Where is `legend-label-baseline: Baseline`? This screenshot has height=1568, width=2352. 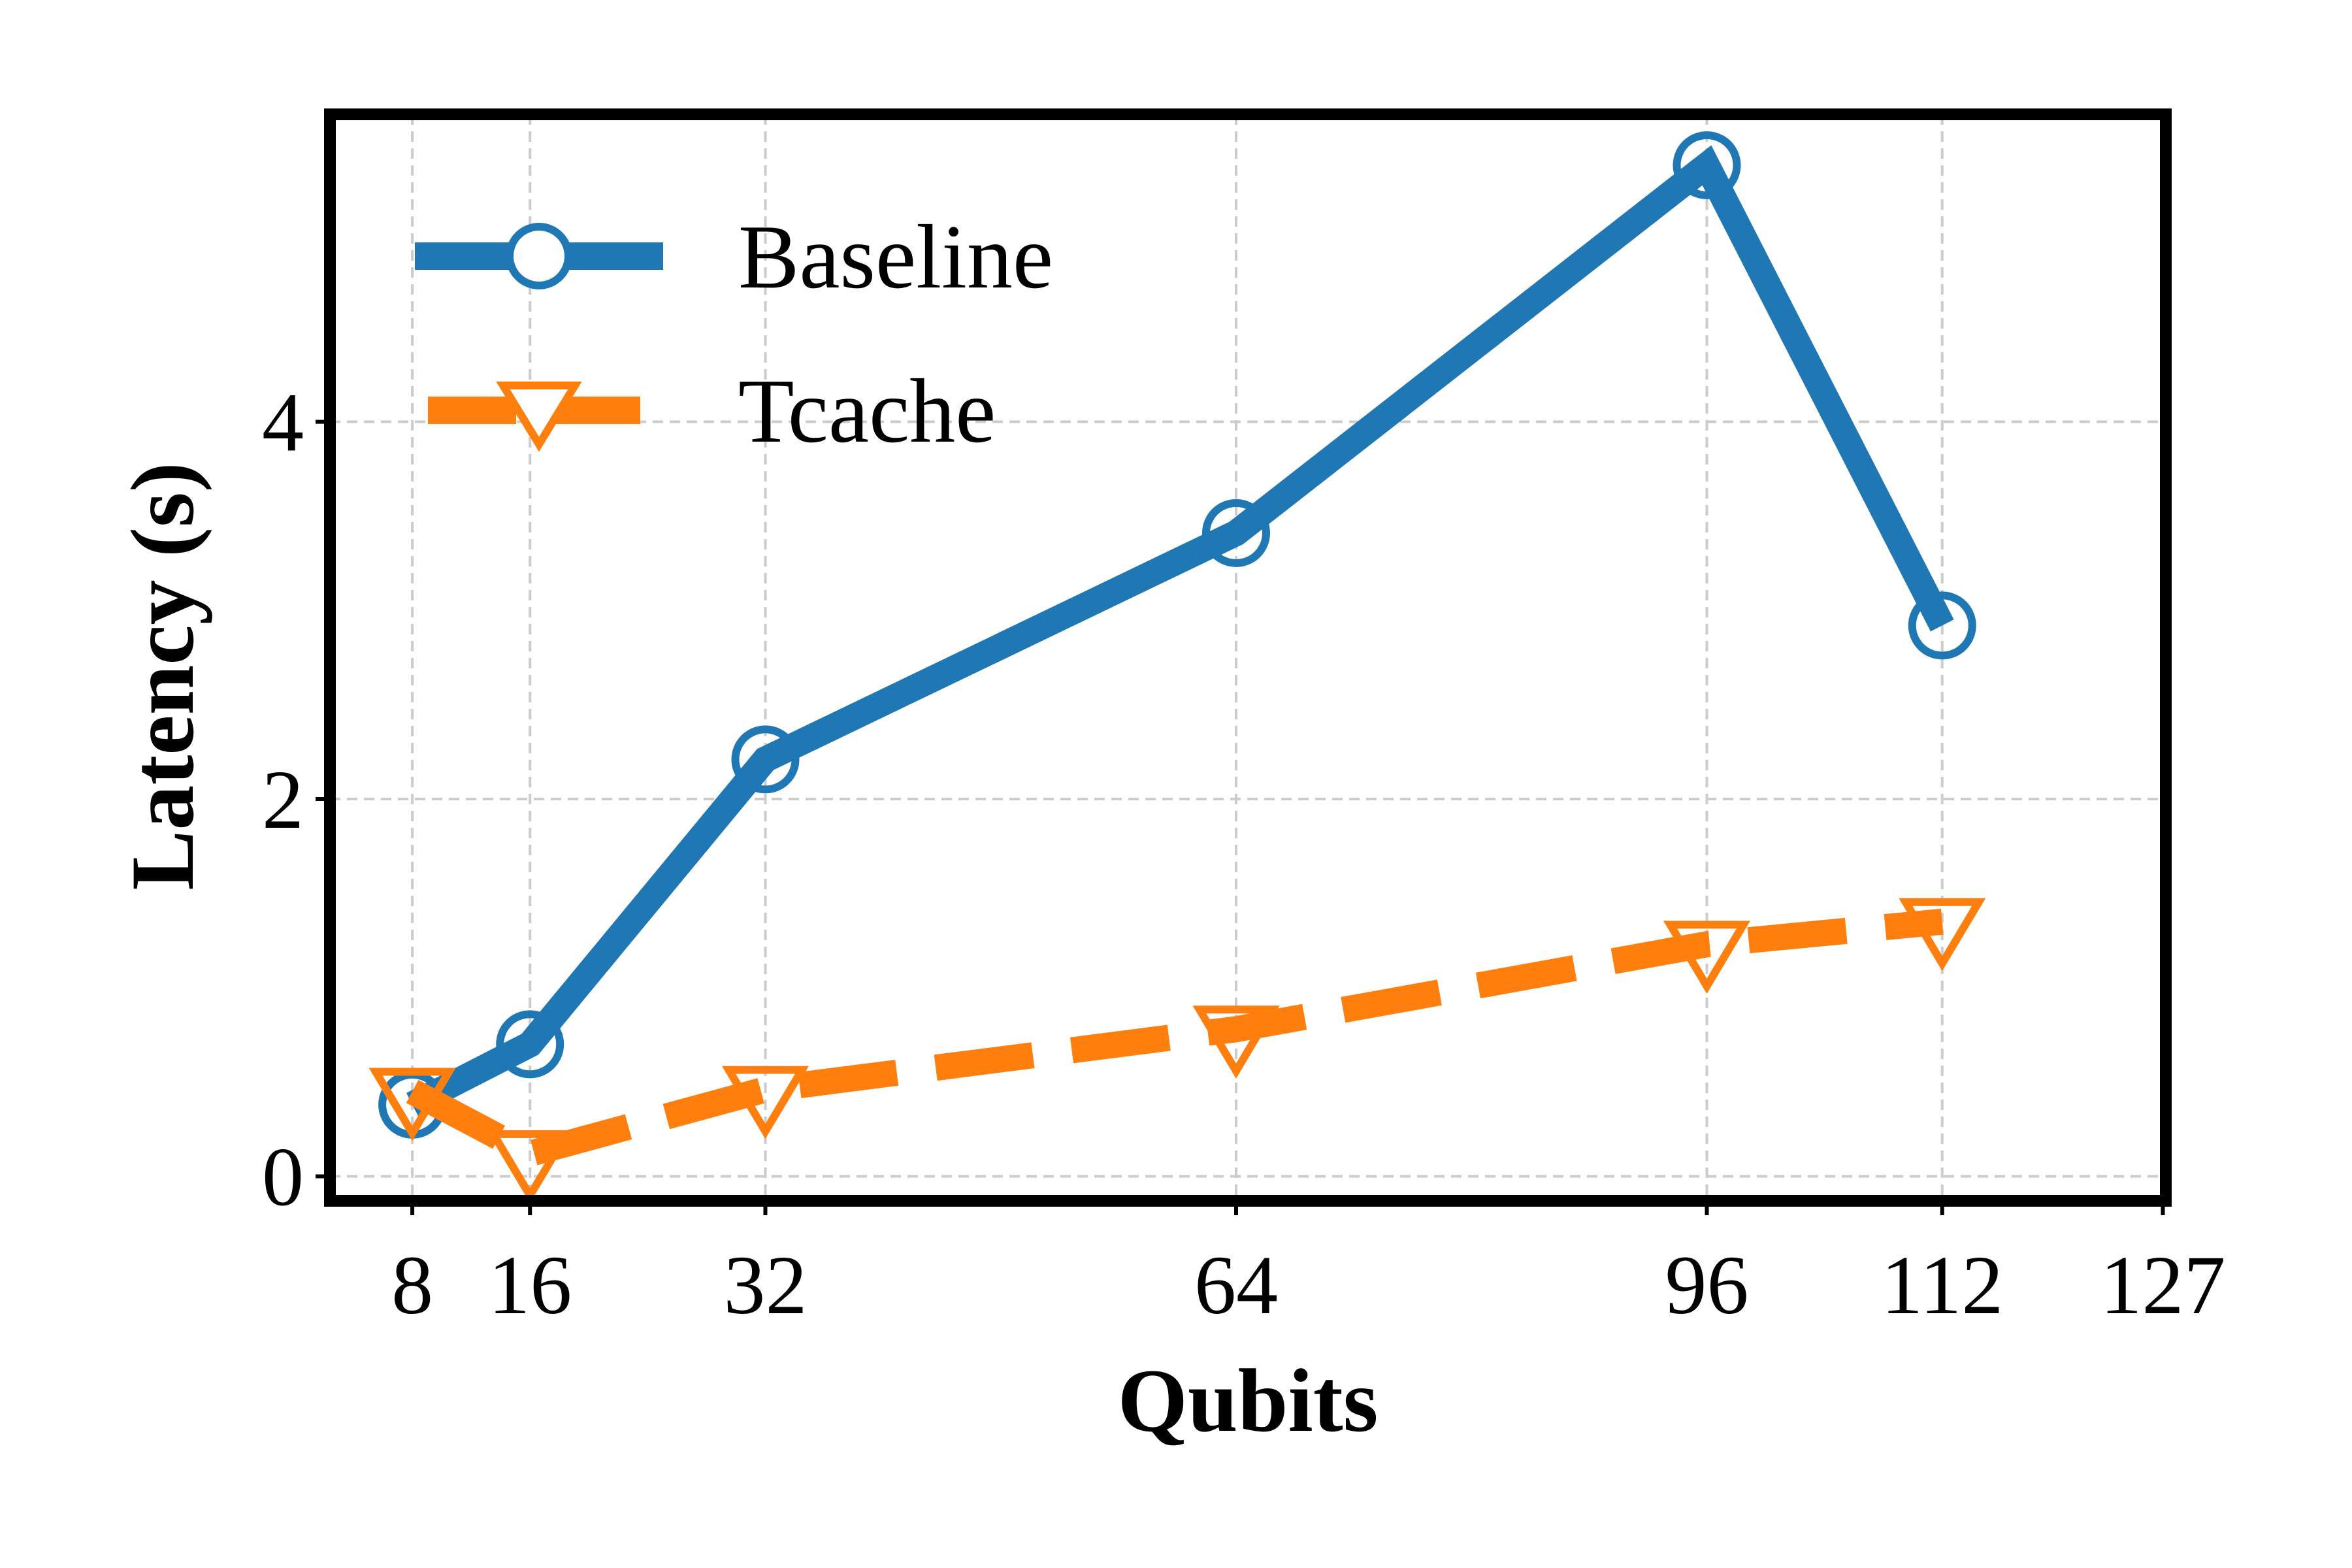 legend-label-baseline: Baseline is located at coordinates (895, 257).